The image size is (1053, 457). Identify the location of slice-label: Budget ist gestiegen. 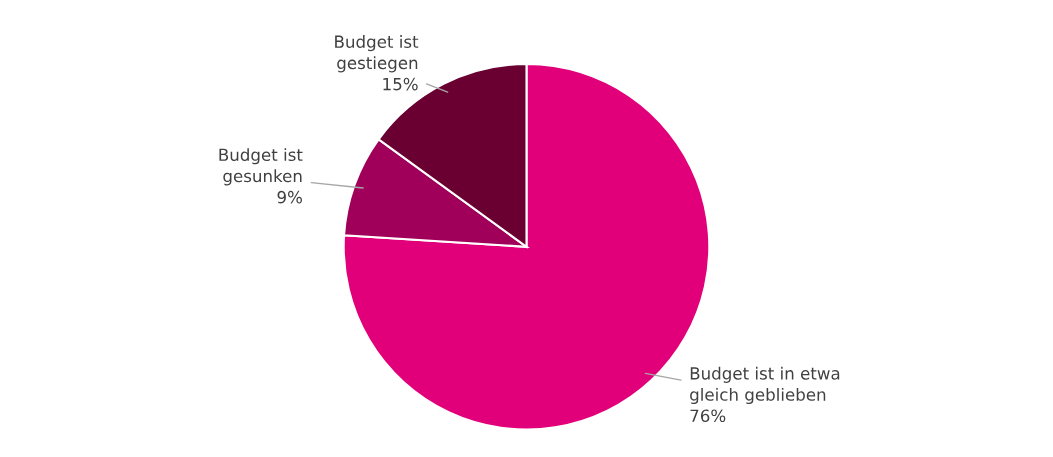
(377, 54).